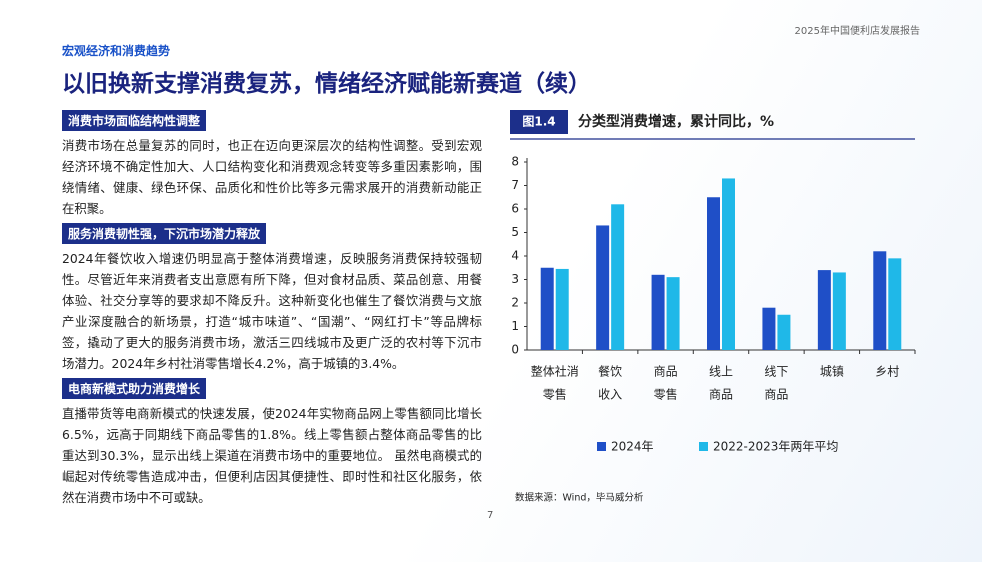  What do you see at coordinates (776, 372) in the screenshot?
I see `x-tick-label: 线下` at bounding box center [776, 372].